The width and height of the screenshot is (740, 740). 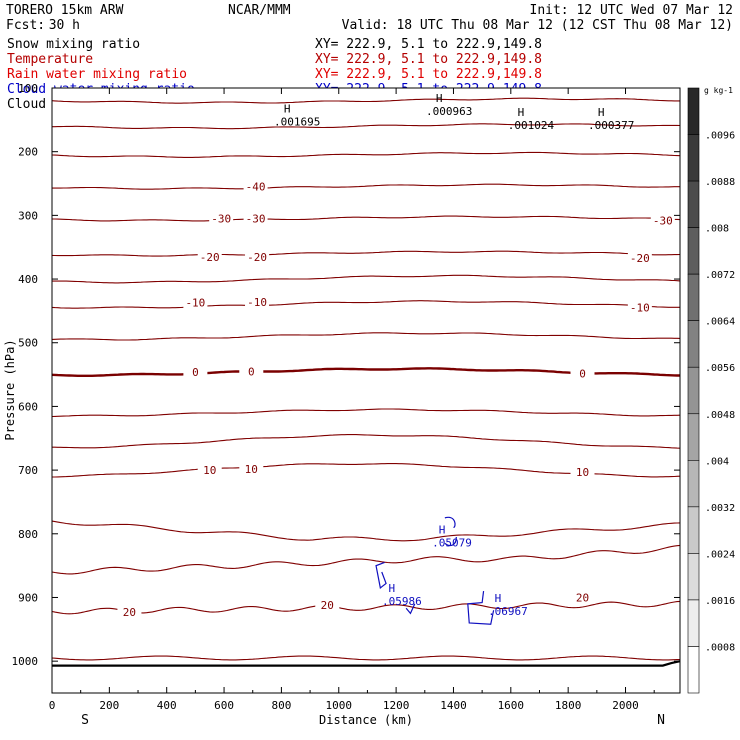 I want to click on x-tick-label: 1000, so click(x=339, y=705).